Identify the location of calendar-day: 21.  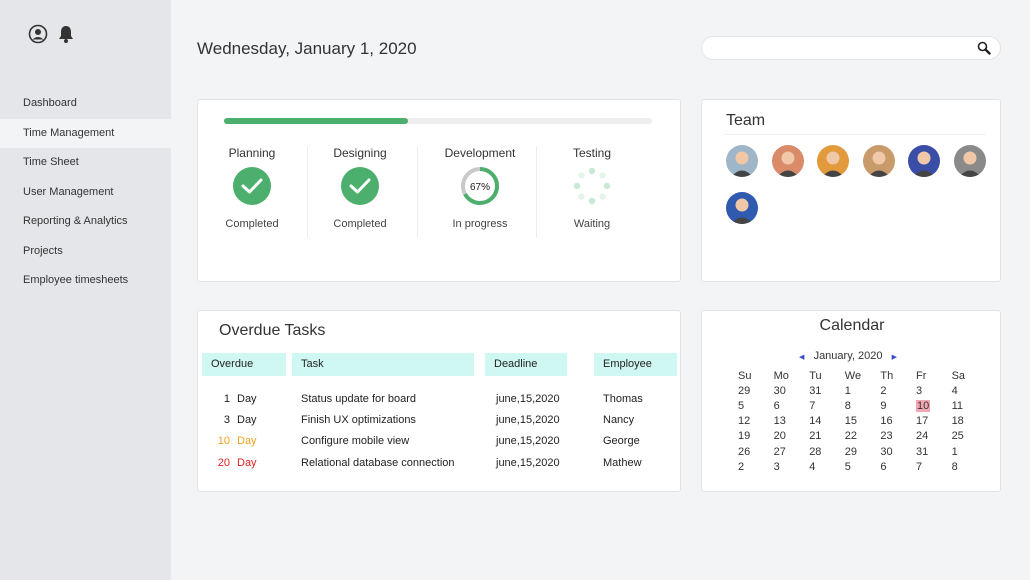
(815, 436).